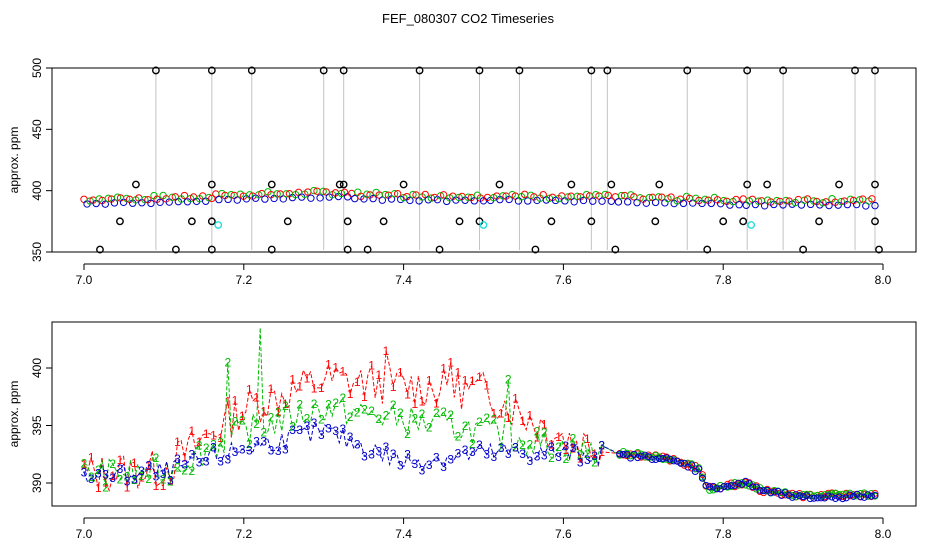  I want to click on top-special-point, so click(483, 225).